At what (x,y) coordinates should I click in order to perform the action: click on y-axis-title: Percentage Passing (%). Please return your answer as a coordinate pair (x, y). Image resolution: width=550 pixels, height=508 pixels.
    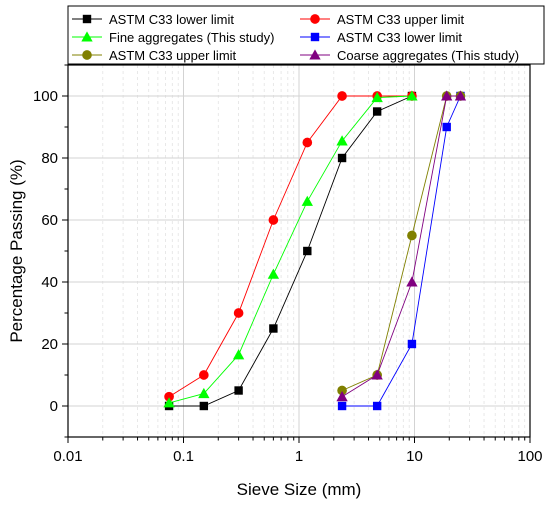
    Looking at the image, I should click on (16, 250).